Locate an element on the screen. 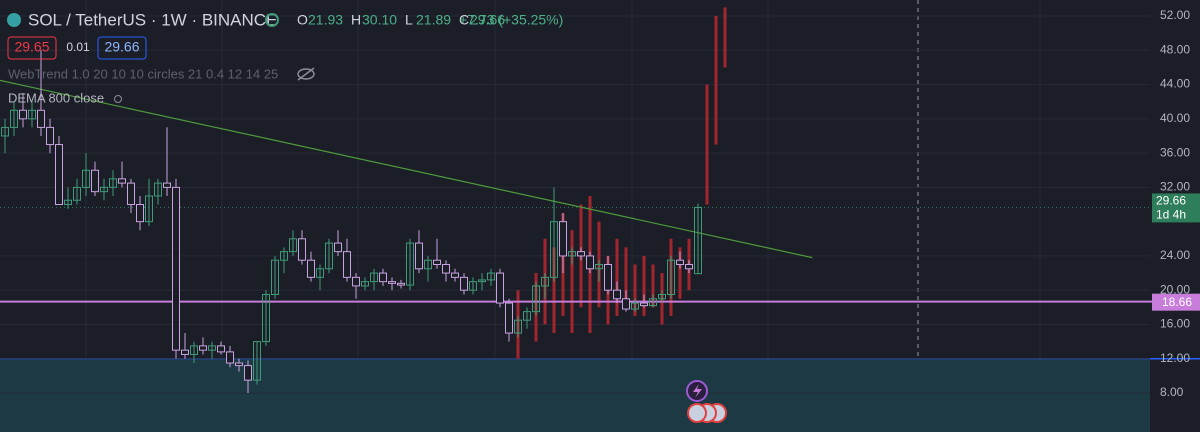 This screenshot has height=432, width=1200. status-icon is located at coordinates (272, 20).